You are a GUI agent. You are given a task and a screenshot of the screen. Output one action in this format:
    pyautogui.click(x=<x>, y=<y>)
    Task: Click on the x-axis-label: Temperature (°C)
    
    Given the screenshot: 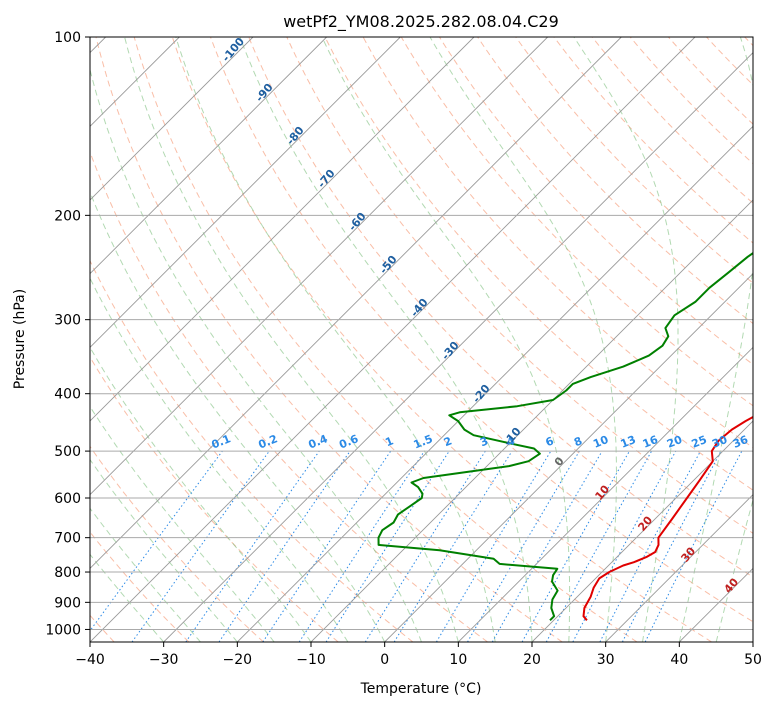 What is the action you would take?
    pyautogui.click(x=421, y=689)
    